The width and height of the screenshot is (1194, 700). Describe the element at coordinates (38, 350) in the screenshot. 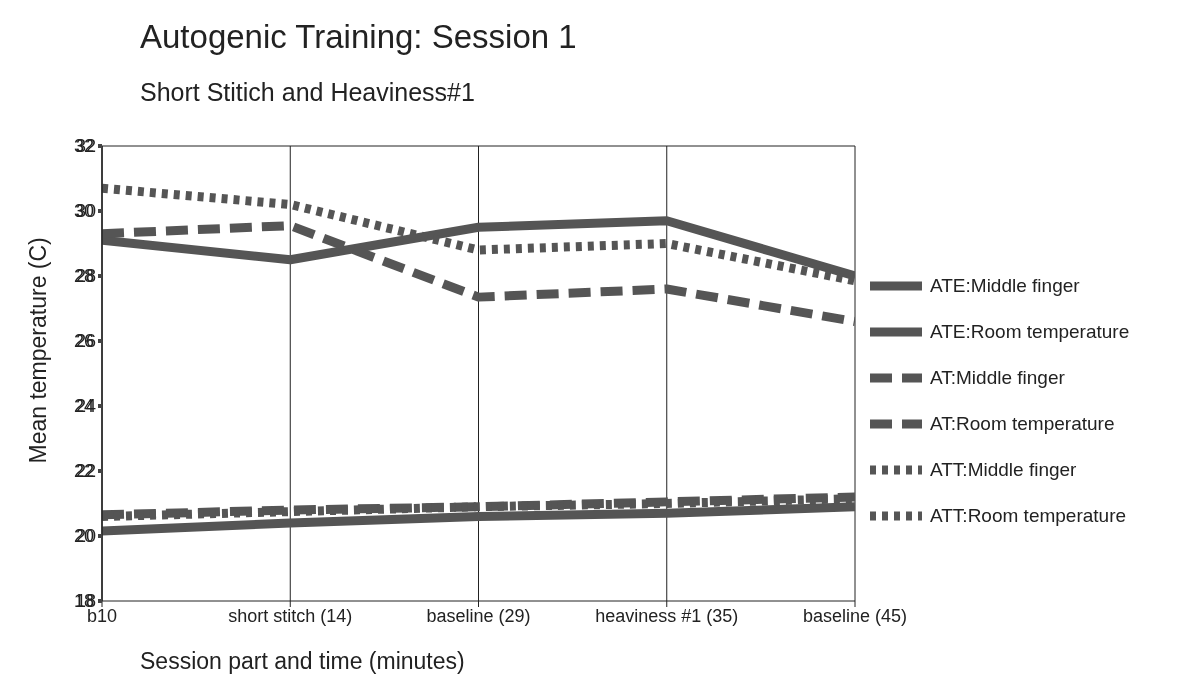

I see `y-axis-title: Mean temperature (C)` at that location.